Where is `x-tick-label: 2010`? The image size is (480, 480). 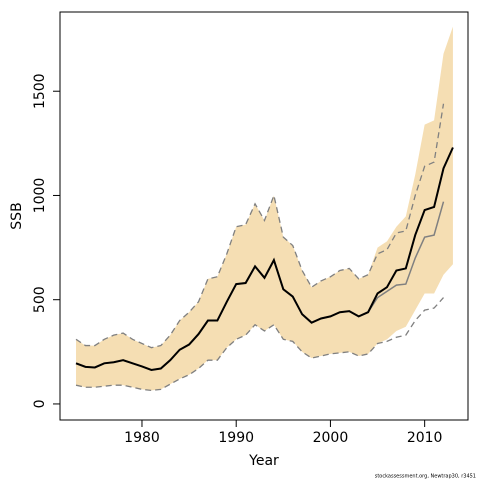
x-tick-label: 2010 is located at coordinates (425, 438).